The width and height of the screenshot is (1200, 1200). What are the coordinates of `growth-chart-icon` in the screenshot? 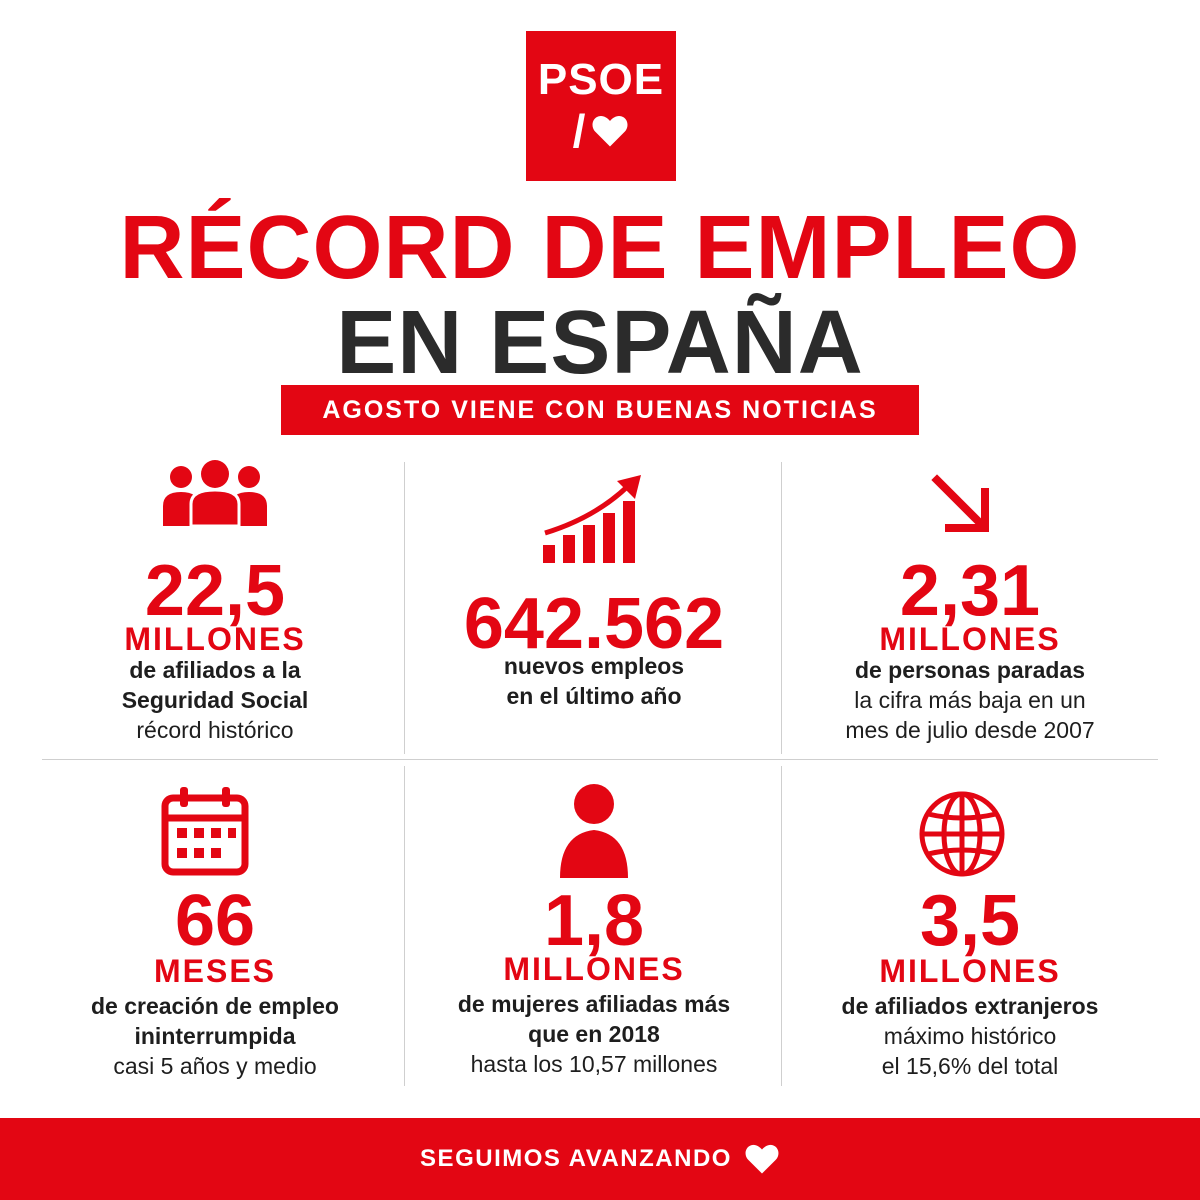 It's located at (592, 519).